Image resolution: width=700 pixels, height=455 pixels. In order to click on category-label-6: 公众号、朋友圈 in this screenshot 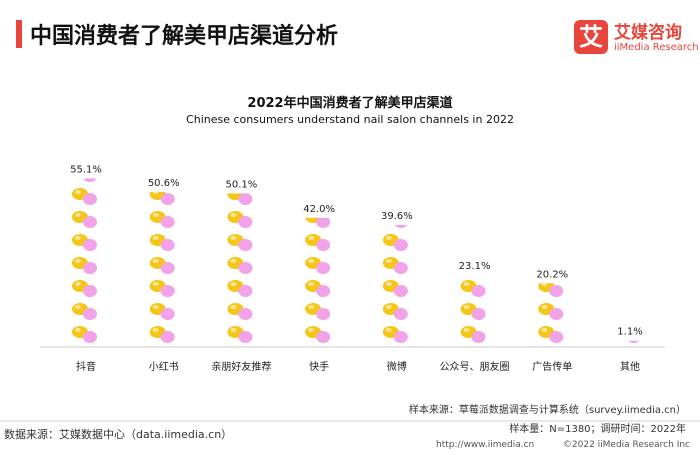, I will do `click(475, 366)`.